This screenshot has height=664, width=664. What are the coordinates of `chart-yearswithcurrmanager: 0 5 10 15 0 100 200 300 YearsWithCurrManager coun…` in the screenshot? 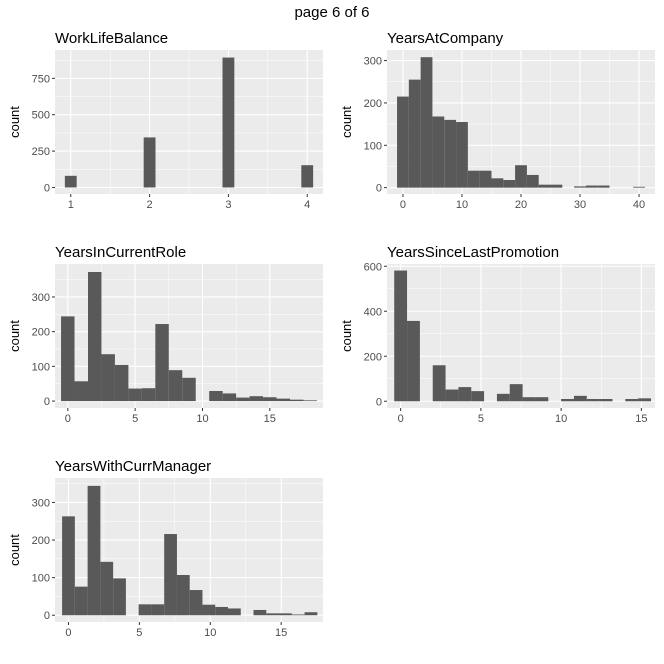 It's located at (165, 548).